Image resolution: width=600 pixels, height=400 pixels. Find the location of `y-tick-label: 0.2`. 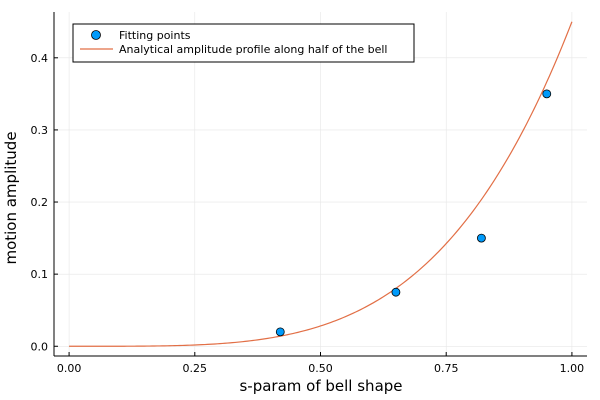

y-tick-label: 0.2 is located at coordinates (40, 202).